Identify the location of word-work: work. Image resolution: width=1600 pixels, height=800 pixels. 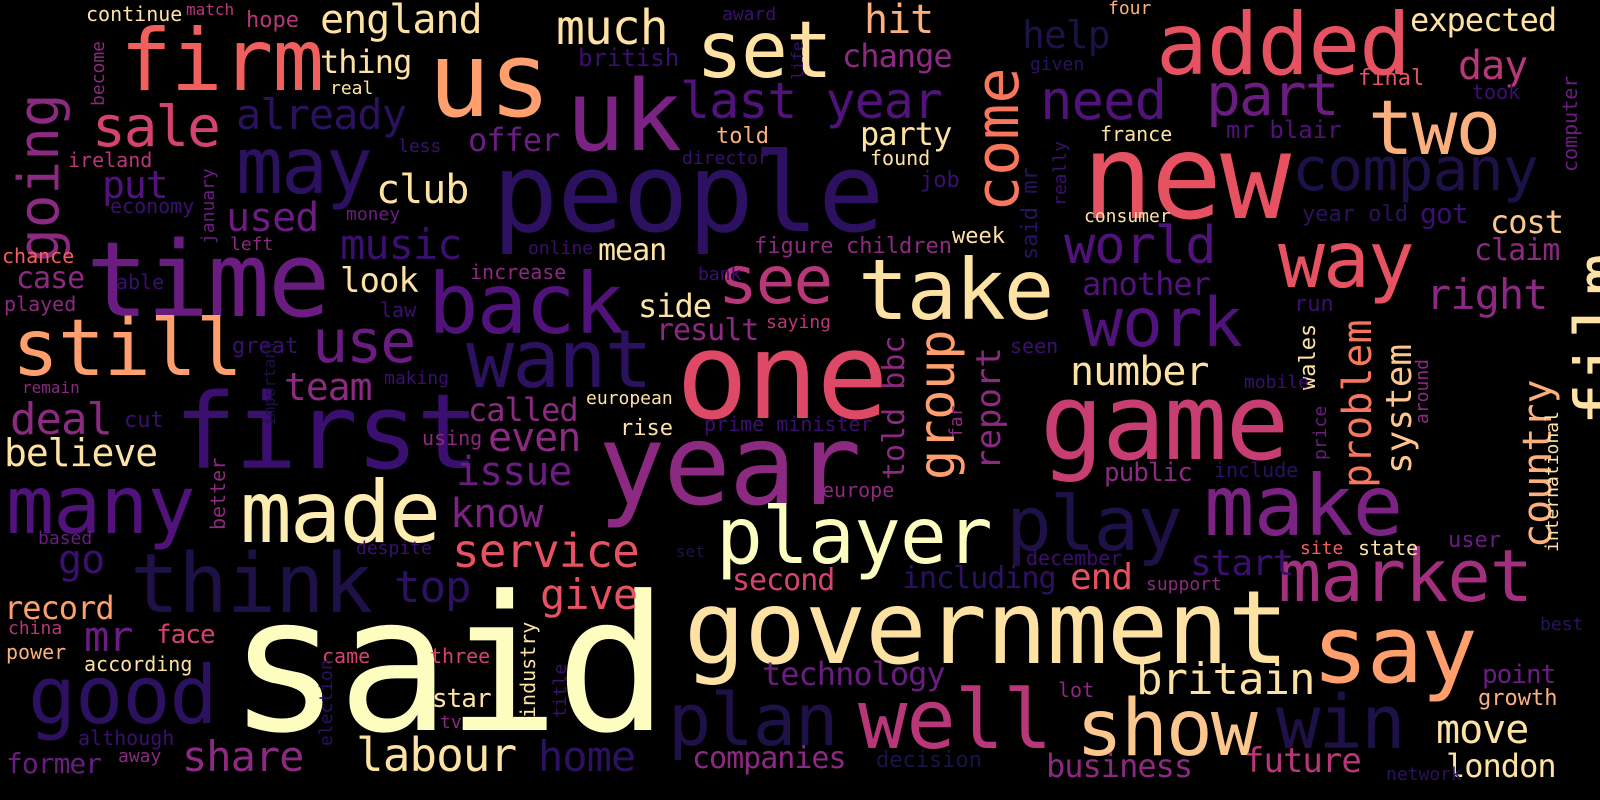
(1162, 323).